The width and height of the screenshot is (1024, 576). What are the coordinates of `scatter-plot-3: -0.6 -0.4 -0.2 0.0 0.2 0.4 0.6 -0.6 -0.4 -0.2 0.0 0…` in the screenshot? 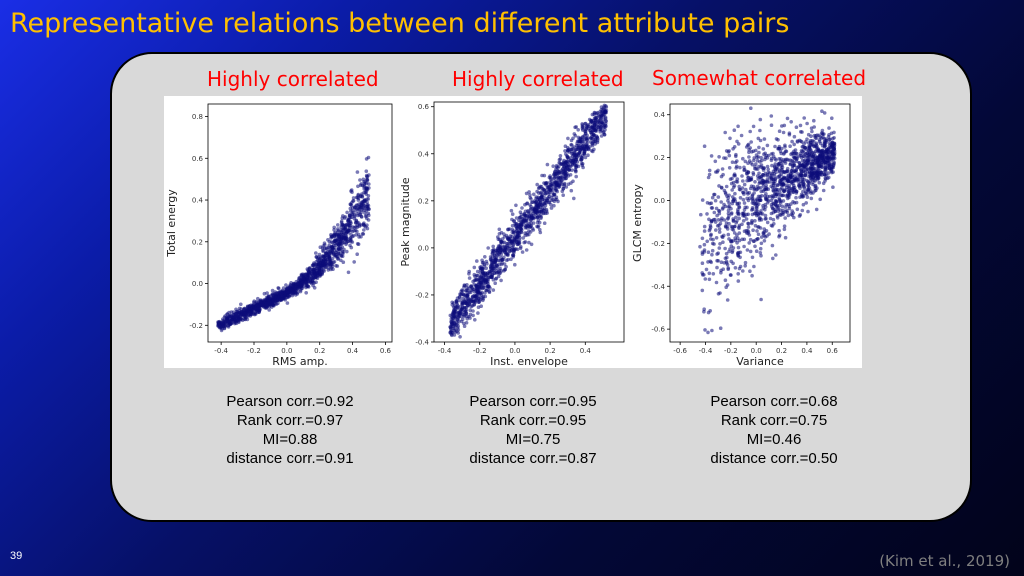 It's located at (746, 232).